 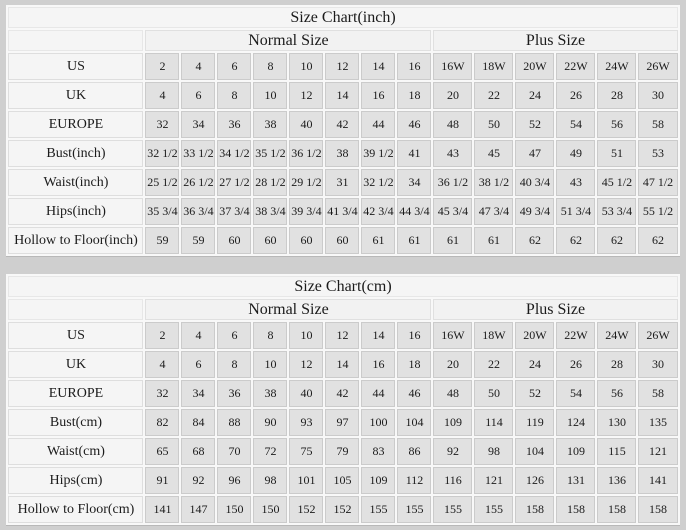 I want to click on row-label: UK, so click(x=76, y=95).